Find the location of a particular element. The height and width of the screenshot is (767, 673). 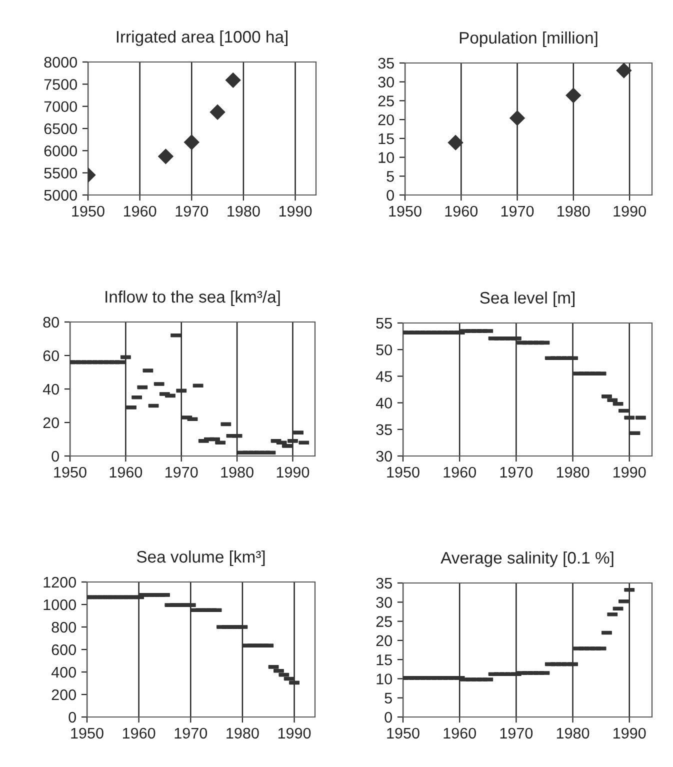

y-tick-label: 400 is located at coordinates (63, 672).